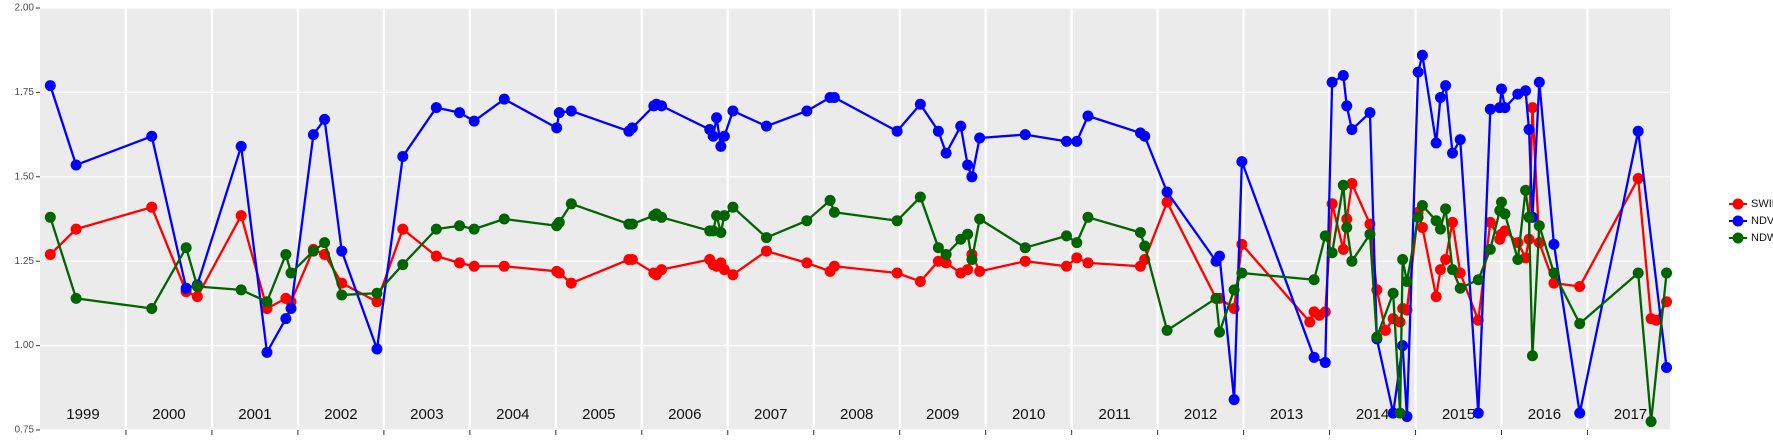 The height and width of the screenshot is (442, 1773). Describe the element at coordinates (82, 414) in the screenshot. I see `x-tick-label: 1999` at that location.